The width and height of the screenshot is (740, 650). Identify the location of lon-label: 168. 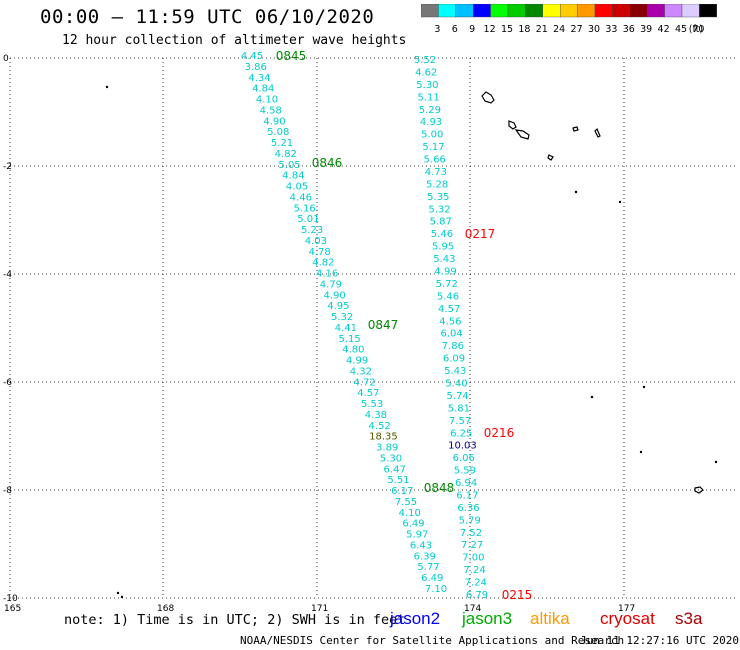
(165, 609).